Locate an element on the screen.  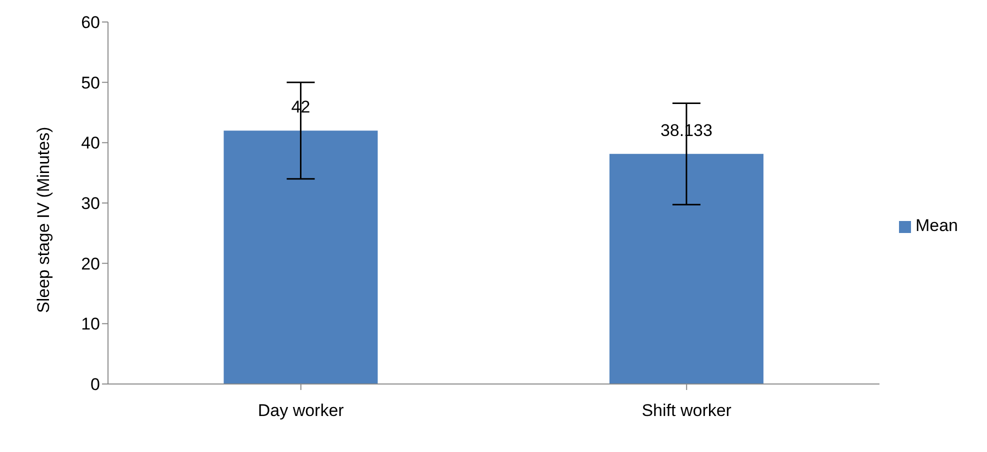
y-tick-label: 10 is located at coordinates (90, 324).